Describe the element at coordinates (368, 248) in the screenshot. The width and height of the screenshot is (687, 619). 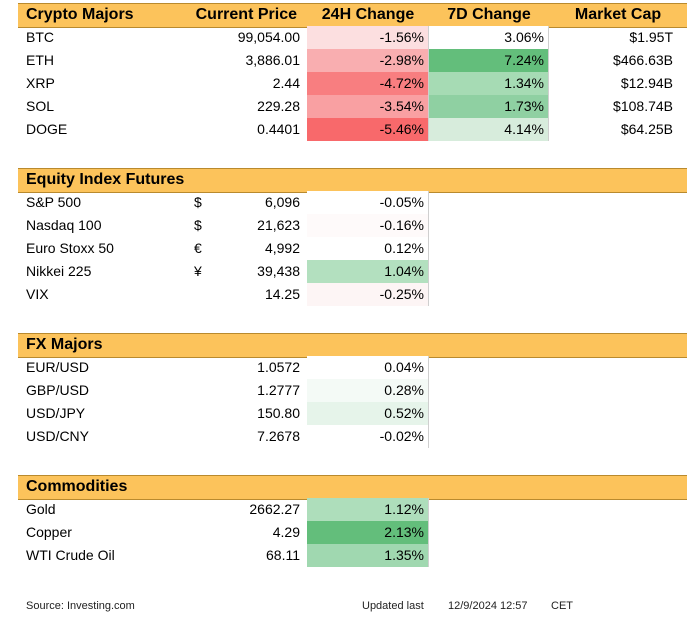
I see `change-24h-cell: 0.12%` at that location.